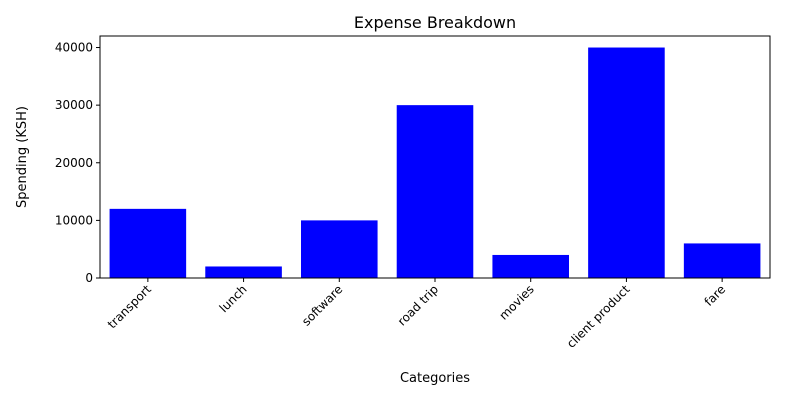 The width and height of the screenshot is (800, 405). Describe the element at coordinates (129, 306) in the screenshot. I see `x-tick-label: transport` at that location.